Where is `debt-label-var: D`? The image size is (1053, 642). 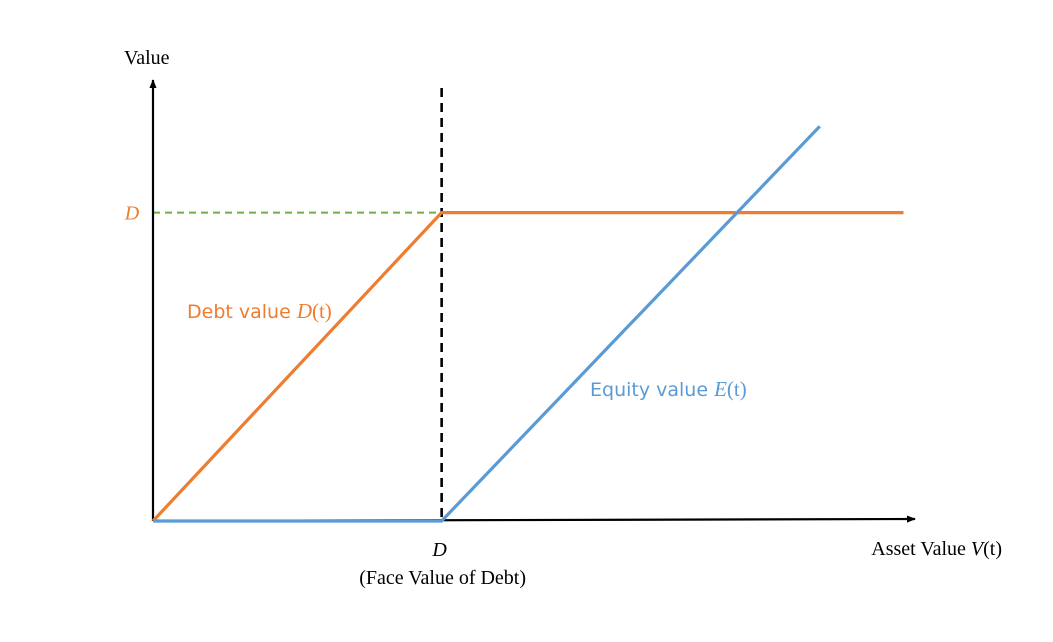 debt-label-var: D is located at coordinates (304, 311).